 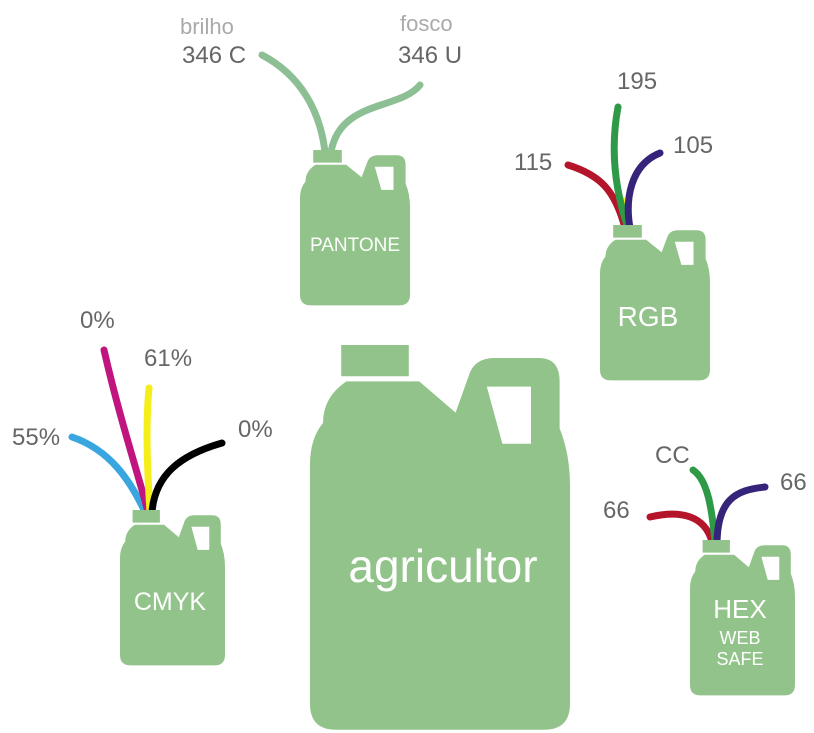 What do you see at coordinates (614, 167) in the screenshot?
I see `rgb-wires` at bounding box center [614, 167].